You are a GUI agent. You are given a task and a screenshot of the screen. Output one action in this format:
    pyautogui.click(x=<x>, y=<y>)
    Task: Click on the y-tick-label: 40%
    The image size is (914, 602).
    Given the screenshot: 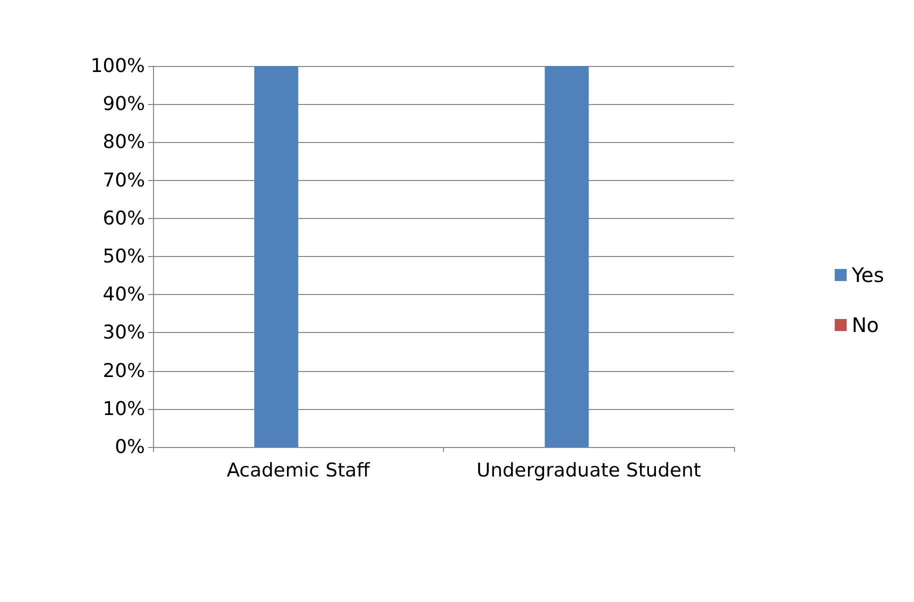 What is the action you would take?
    pyautogui.click(x=123, y=295)
    